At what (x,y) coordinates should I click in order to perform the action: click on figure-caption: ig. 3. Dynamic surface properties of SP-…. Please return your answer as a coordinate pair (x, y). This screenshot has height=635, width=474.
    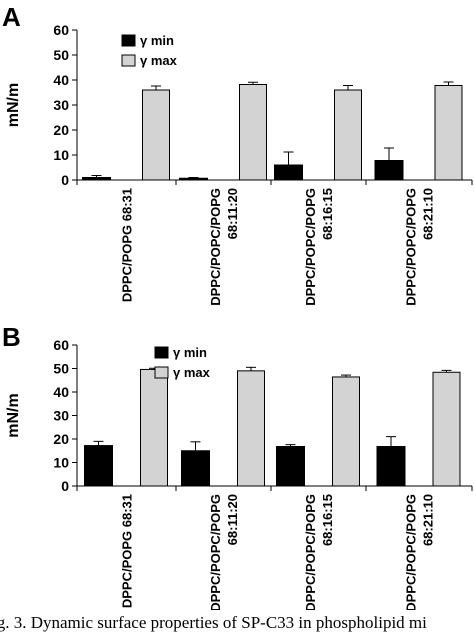
    Looking at the image, I should click on (213, 622).